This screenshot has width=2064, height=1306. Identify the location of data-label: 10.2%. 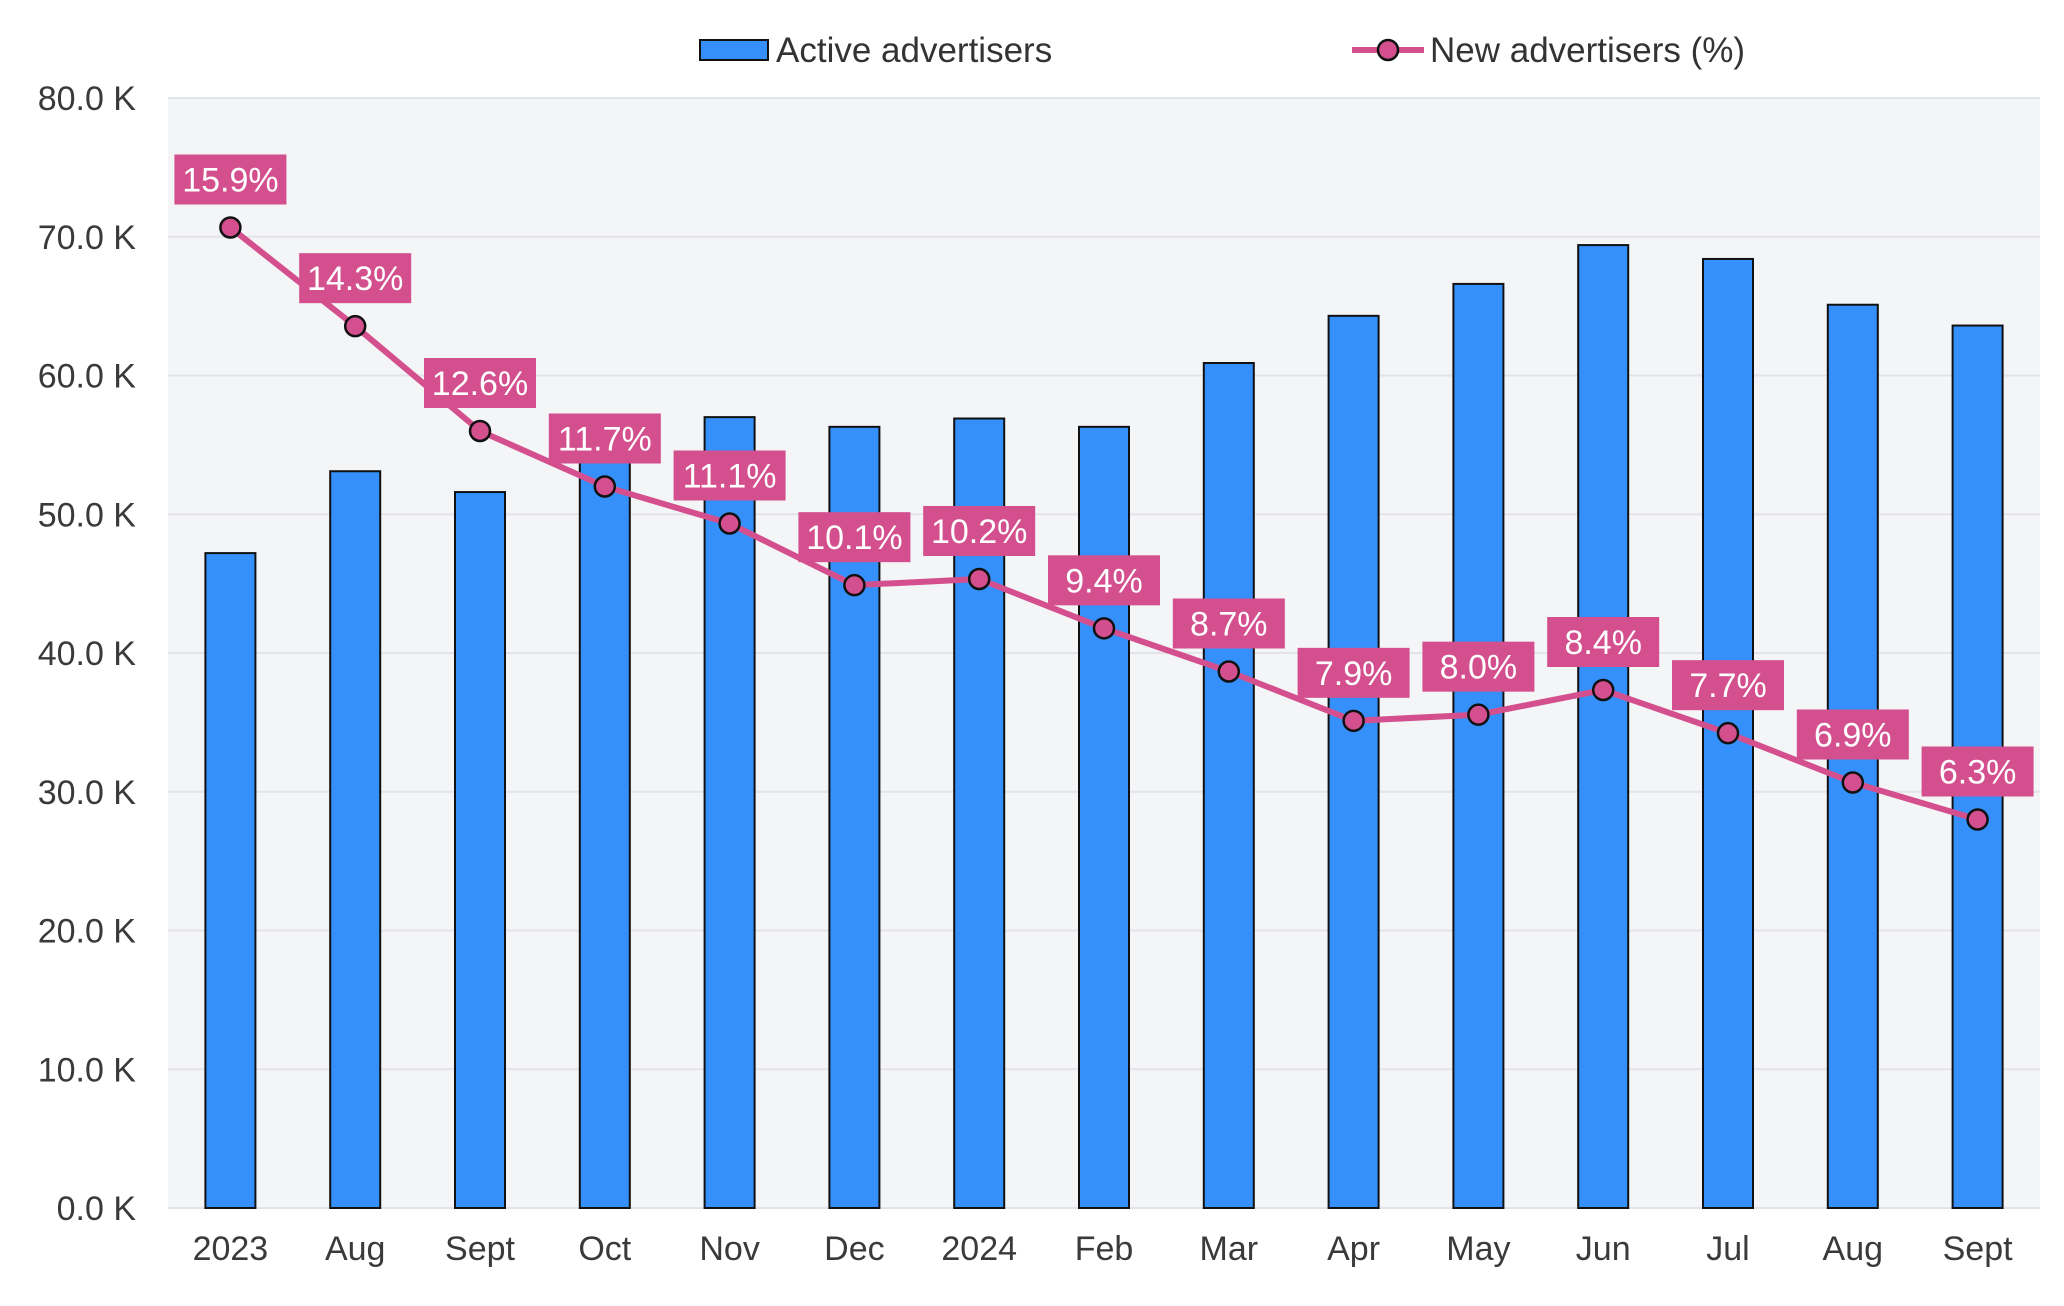
(979, 532).